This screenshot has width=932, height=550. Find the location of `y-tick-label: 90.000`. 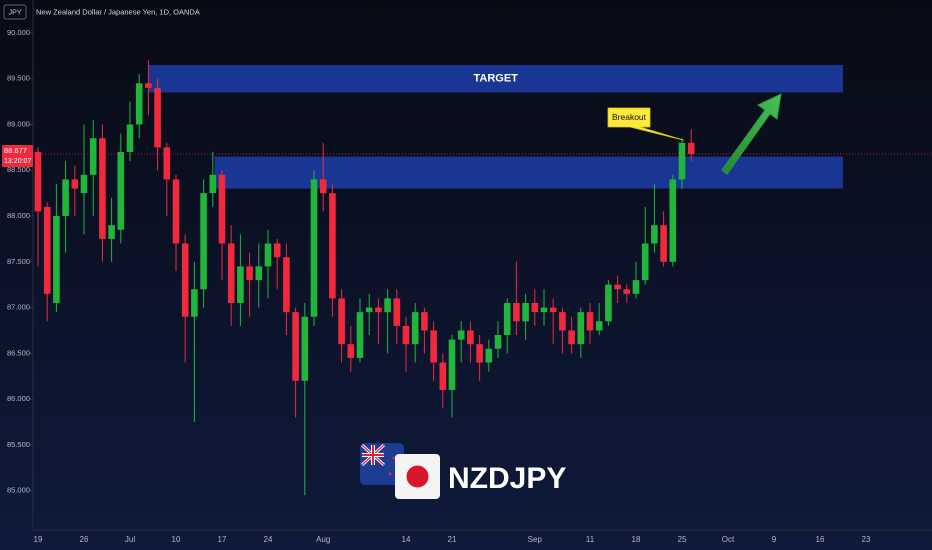

y-tick-label: 90.000 is located at coordinates (18, 32).